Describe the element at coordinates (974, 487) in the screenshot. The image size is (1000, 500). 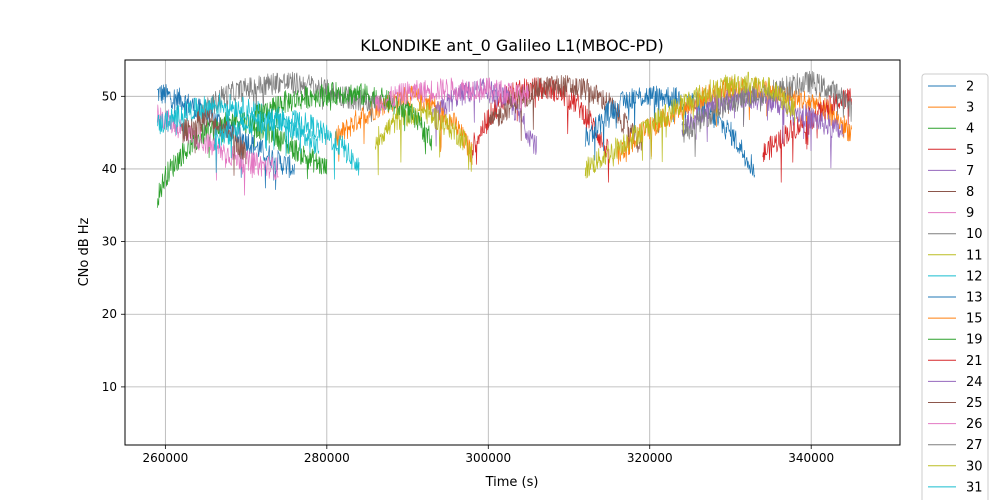
I see `legend-label: 31` at that location.